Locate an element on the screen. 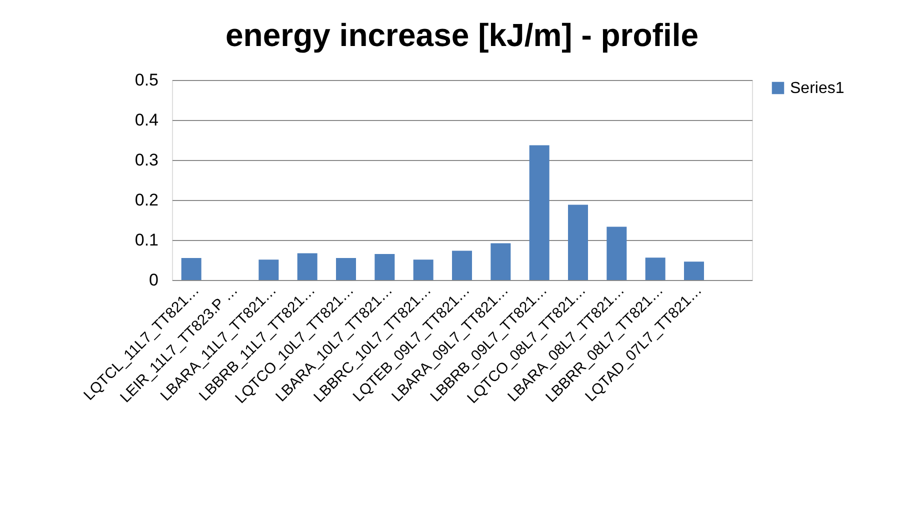 The height and width of the screenshot is (531, 920). y-tick-label: 0.1 is located at coordinates (146, 240).